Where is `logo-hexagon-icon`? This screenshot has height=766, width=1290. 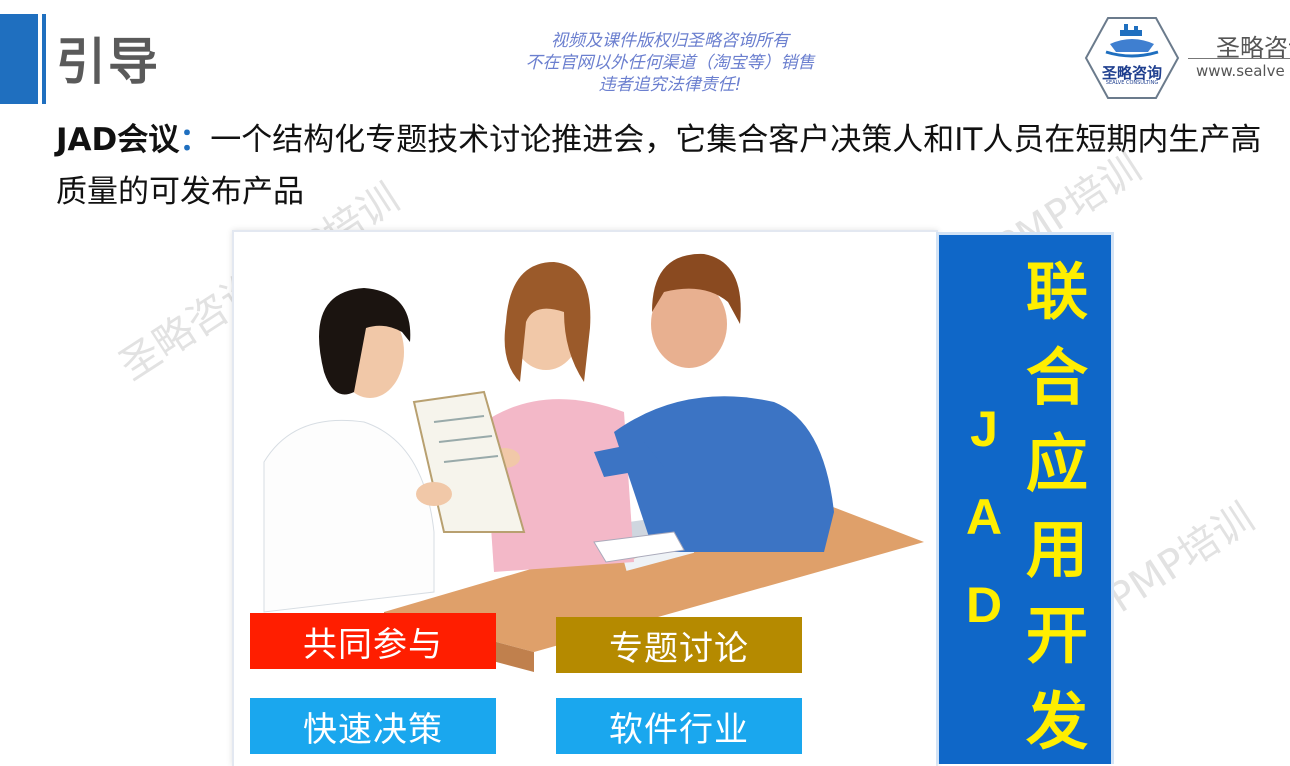 logo-hexagon-icon is located at coordinates (1132, 58).